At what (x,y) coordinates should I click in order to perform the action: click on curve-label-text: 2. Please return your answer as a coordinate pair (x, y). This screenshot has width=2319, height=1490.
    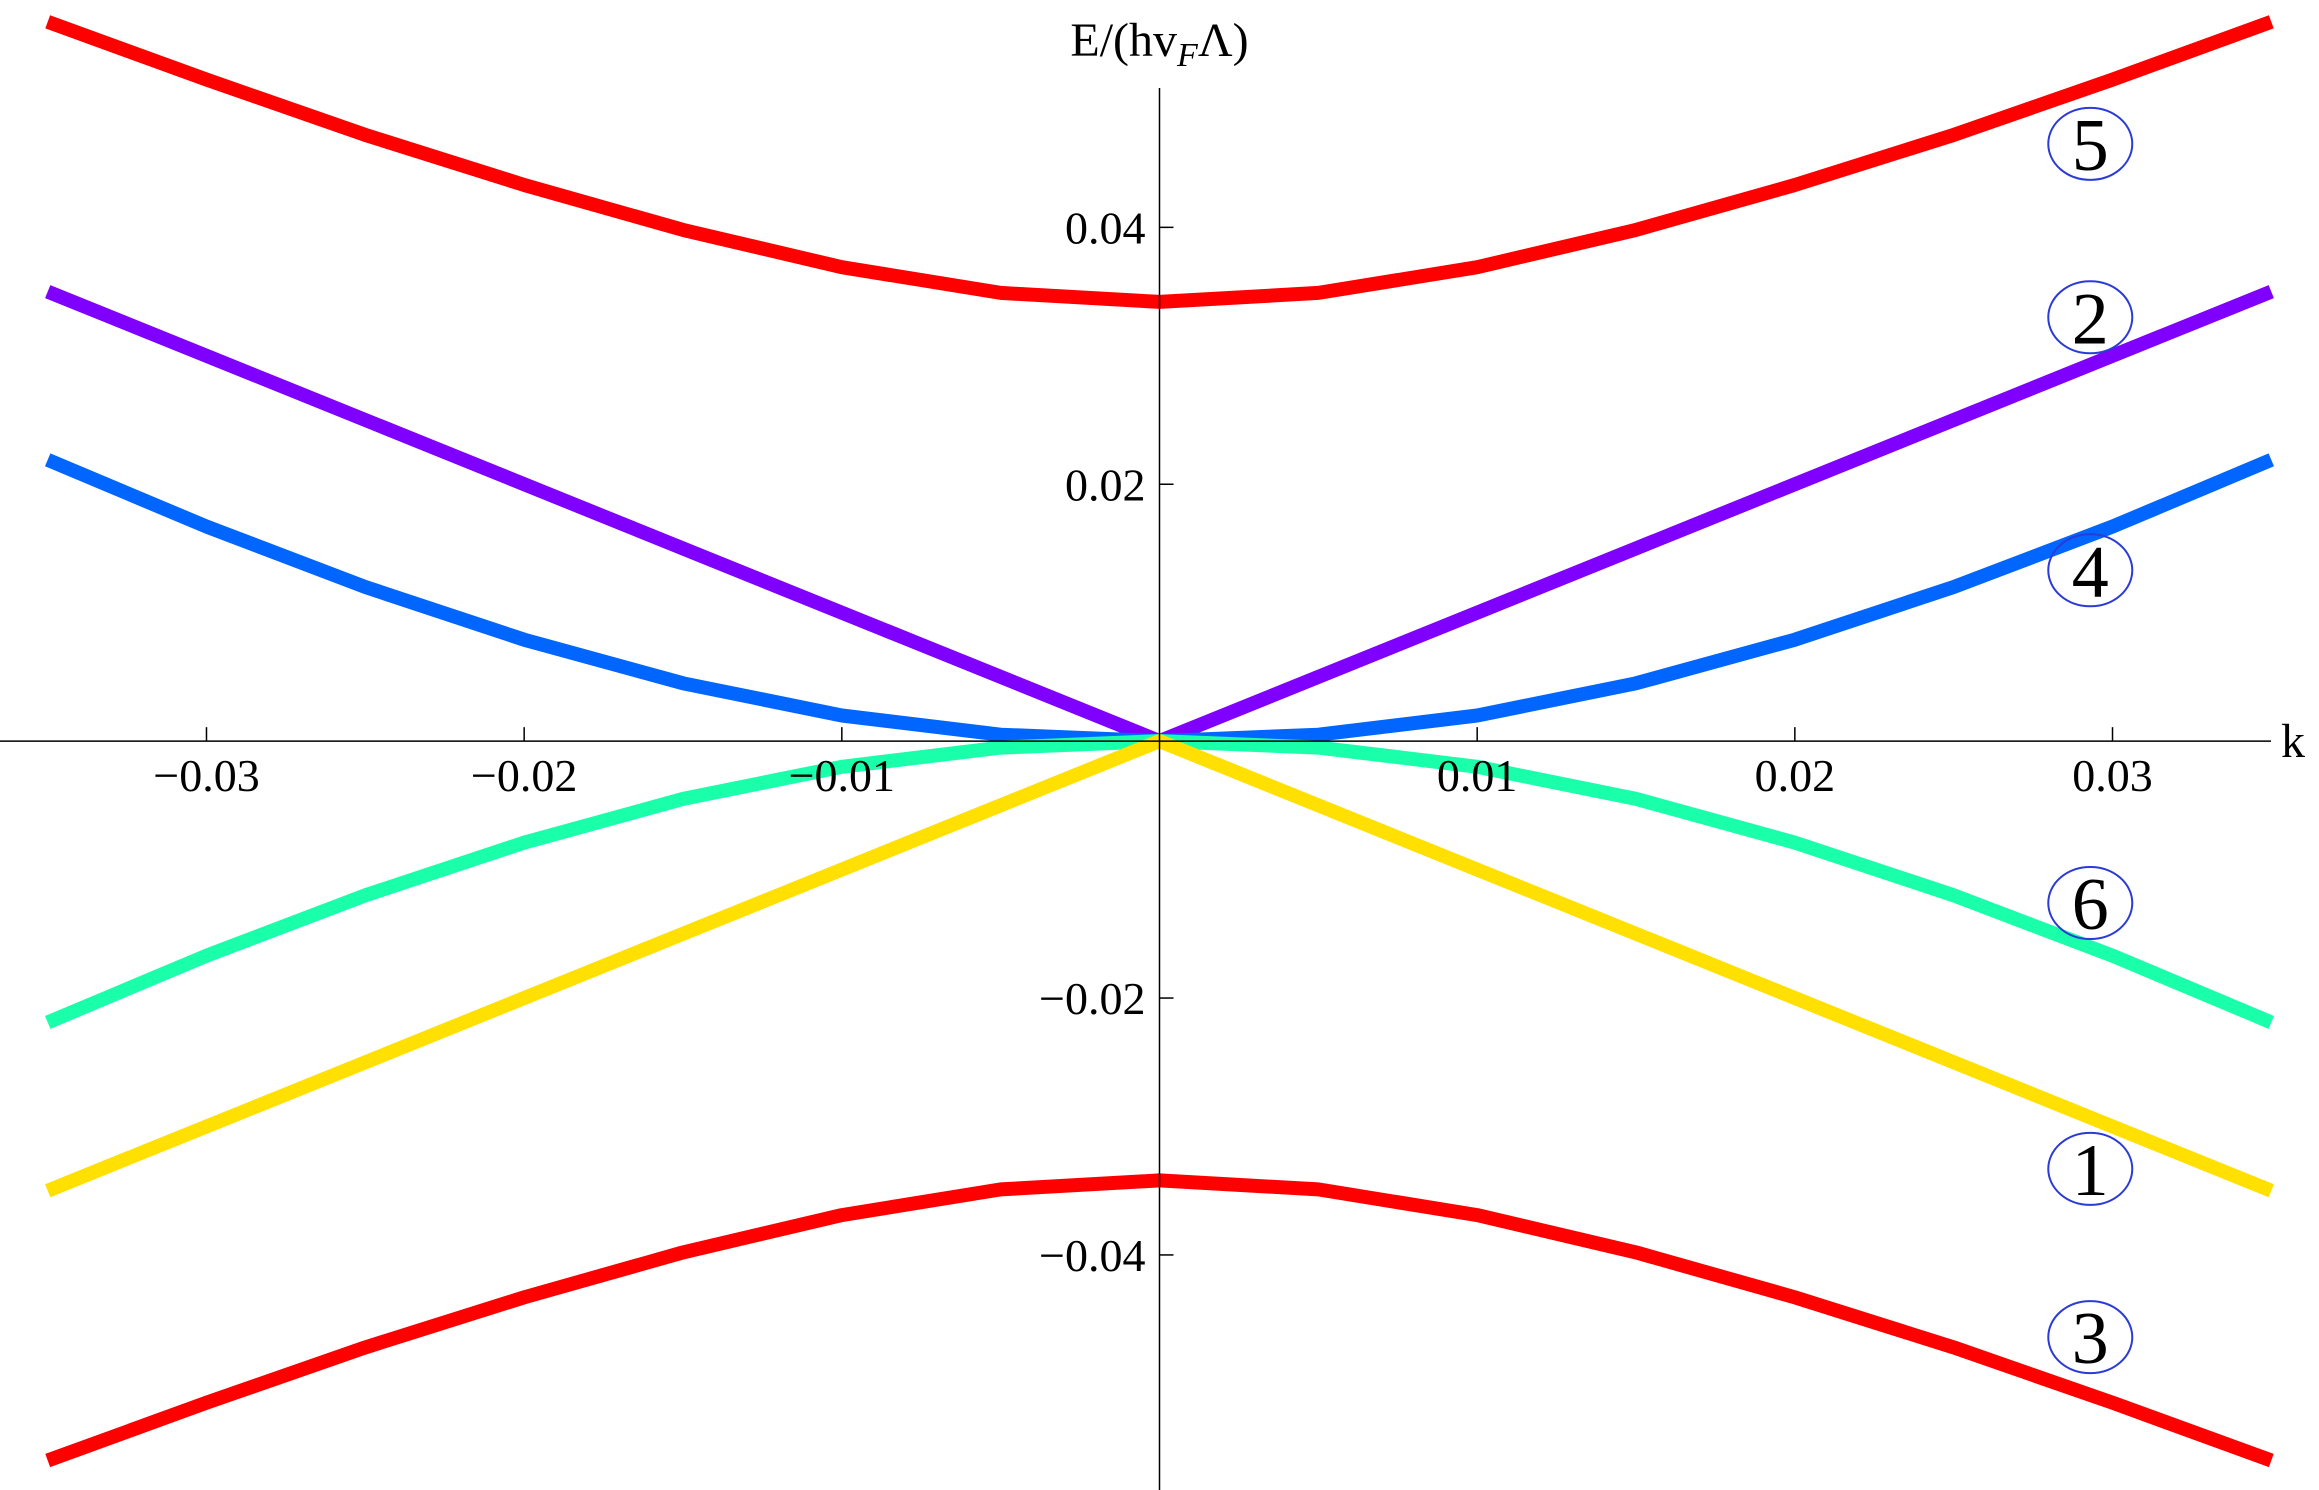
    Looking at the image, I should click on (2090, 319).